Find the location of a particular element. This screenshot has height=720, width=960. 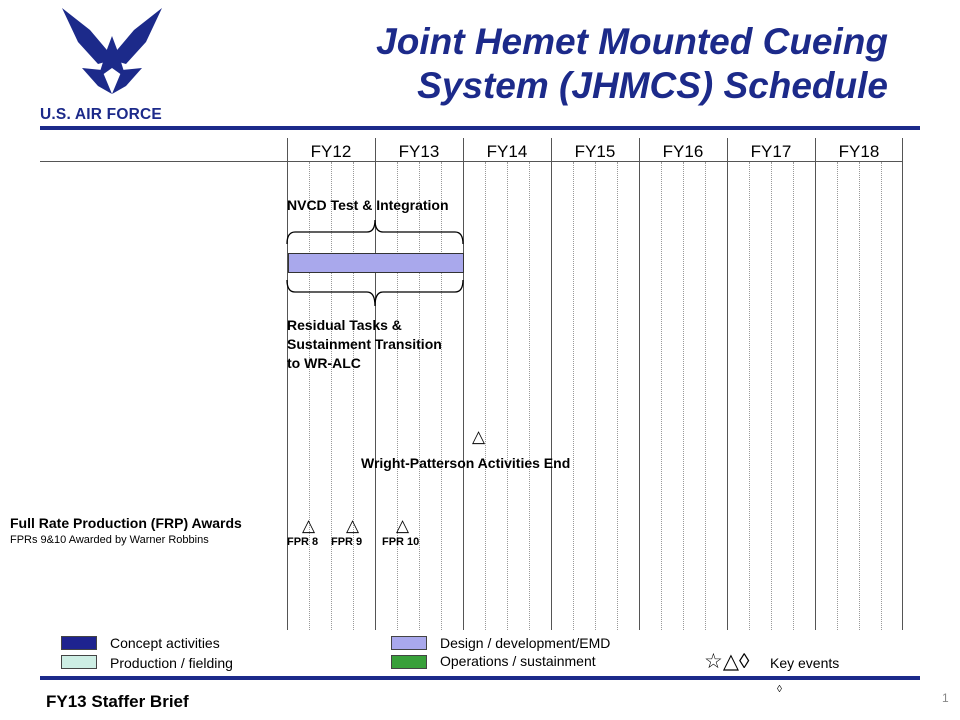

fy-label: FY15 is located at coordinates (595, 151).